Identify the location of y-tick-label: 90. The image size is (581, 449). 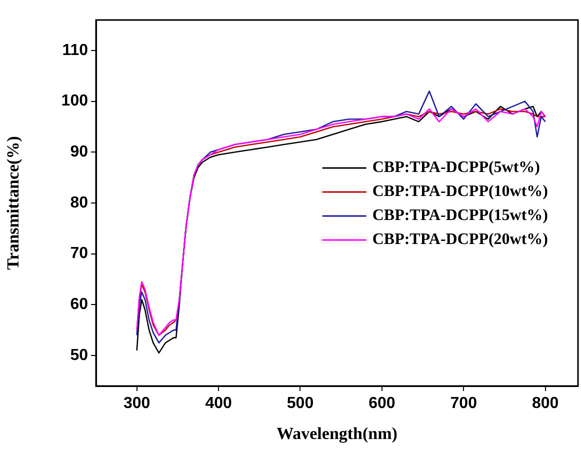
(79, 152).